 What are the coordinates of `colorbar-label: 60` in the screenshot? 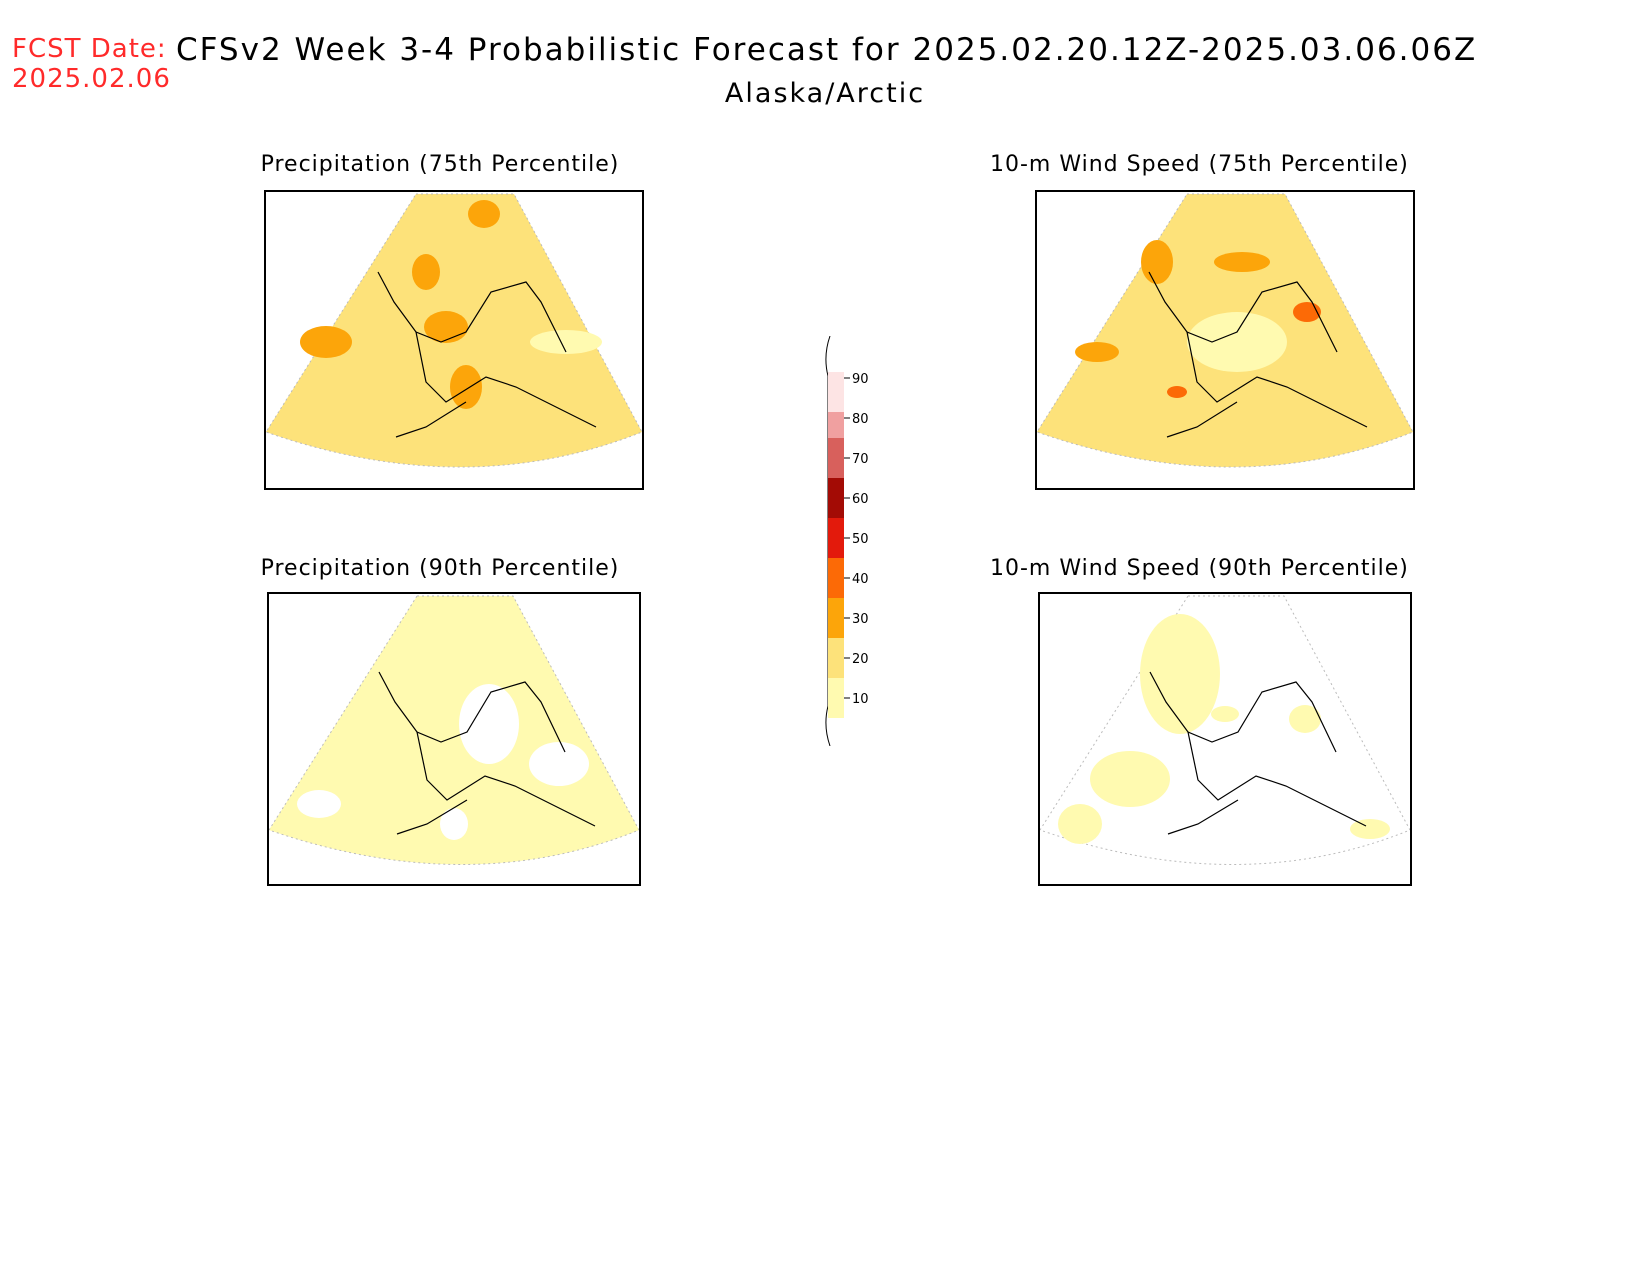 It's located at (860, 499).